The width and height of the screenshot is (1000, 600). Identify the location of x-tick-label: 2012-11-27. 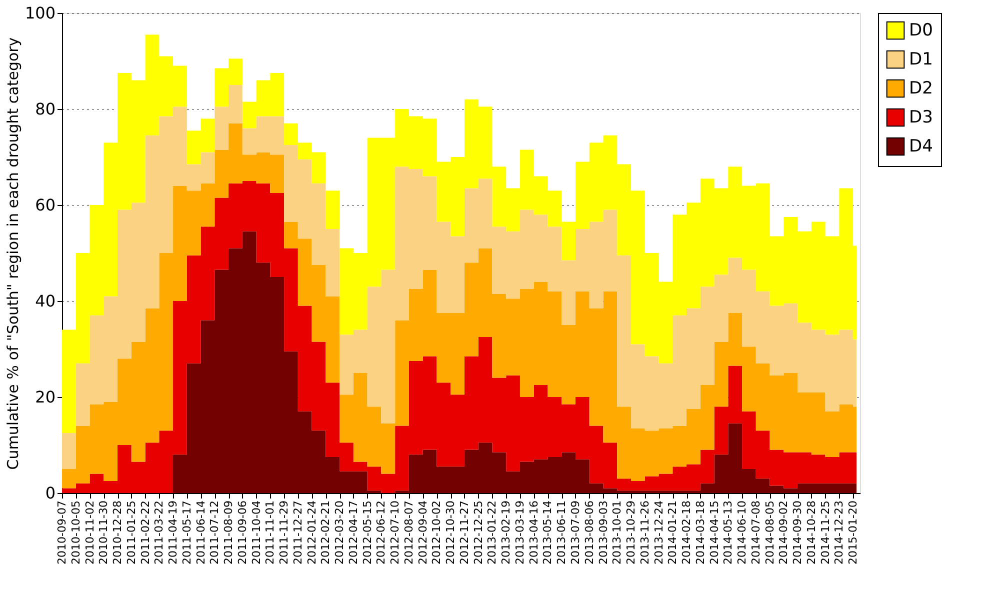
(464, 532).